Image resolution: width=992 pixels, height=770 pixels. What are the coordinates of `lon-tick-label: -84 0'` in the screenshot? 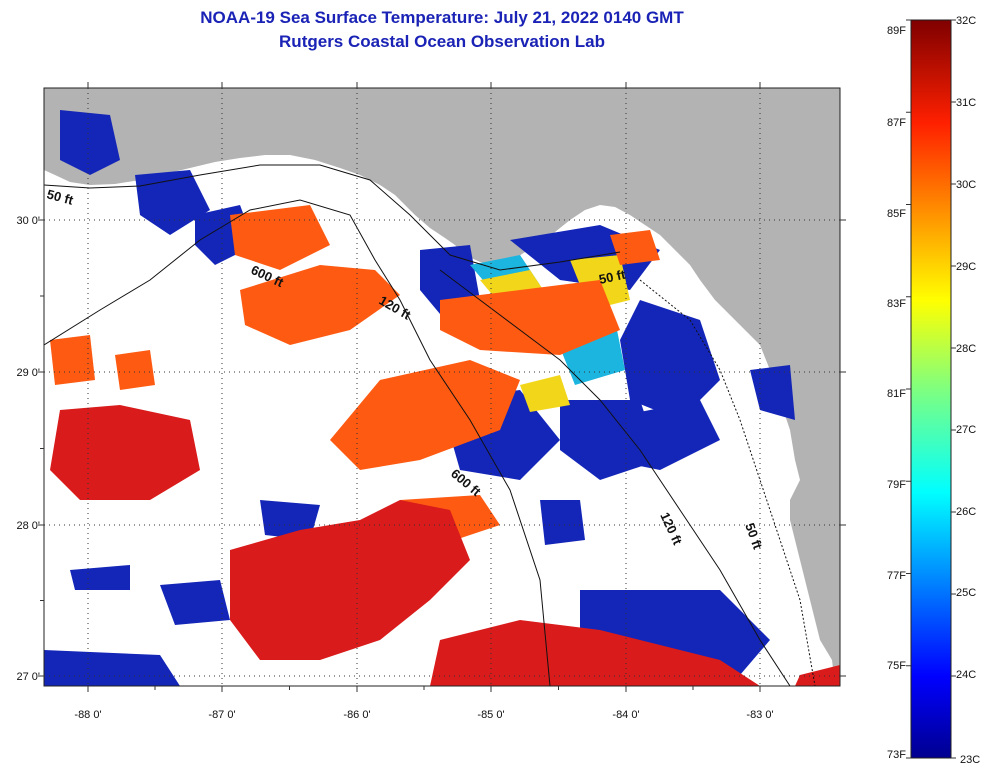 It's located at (625, 715).